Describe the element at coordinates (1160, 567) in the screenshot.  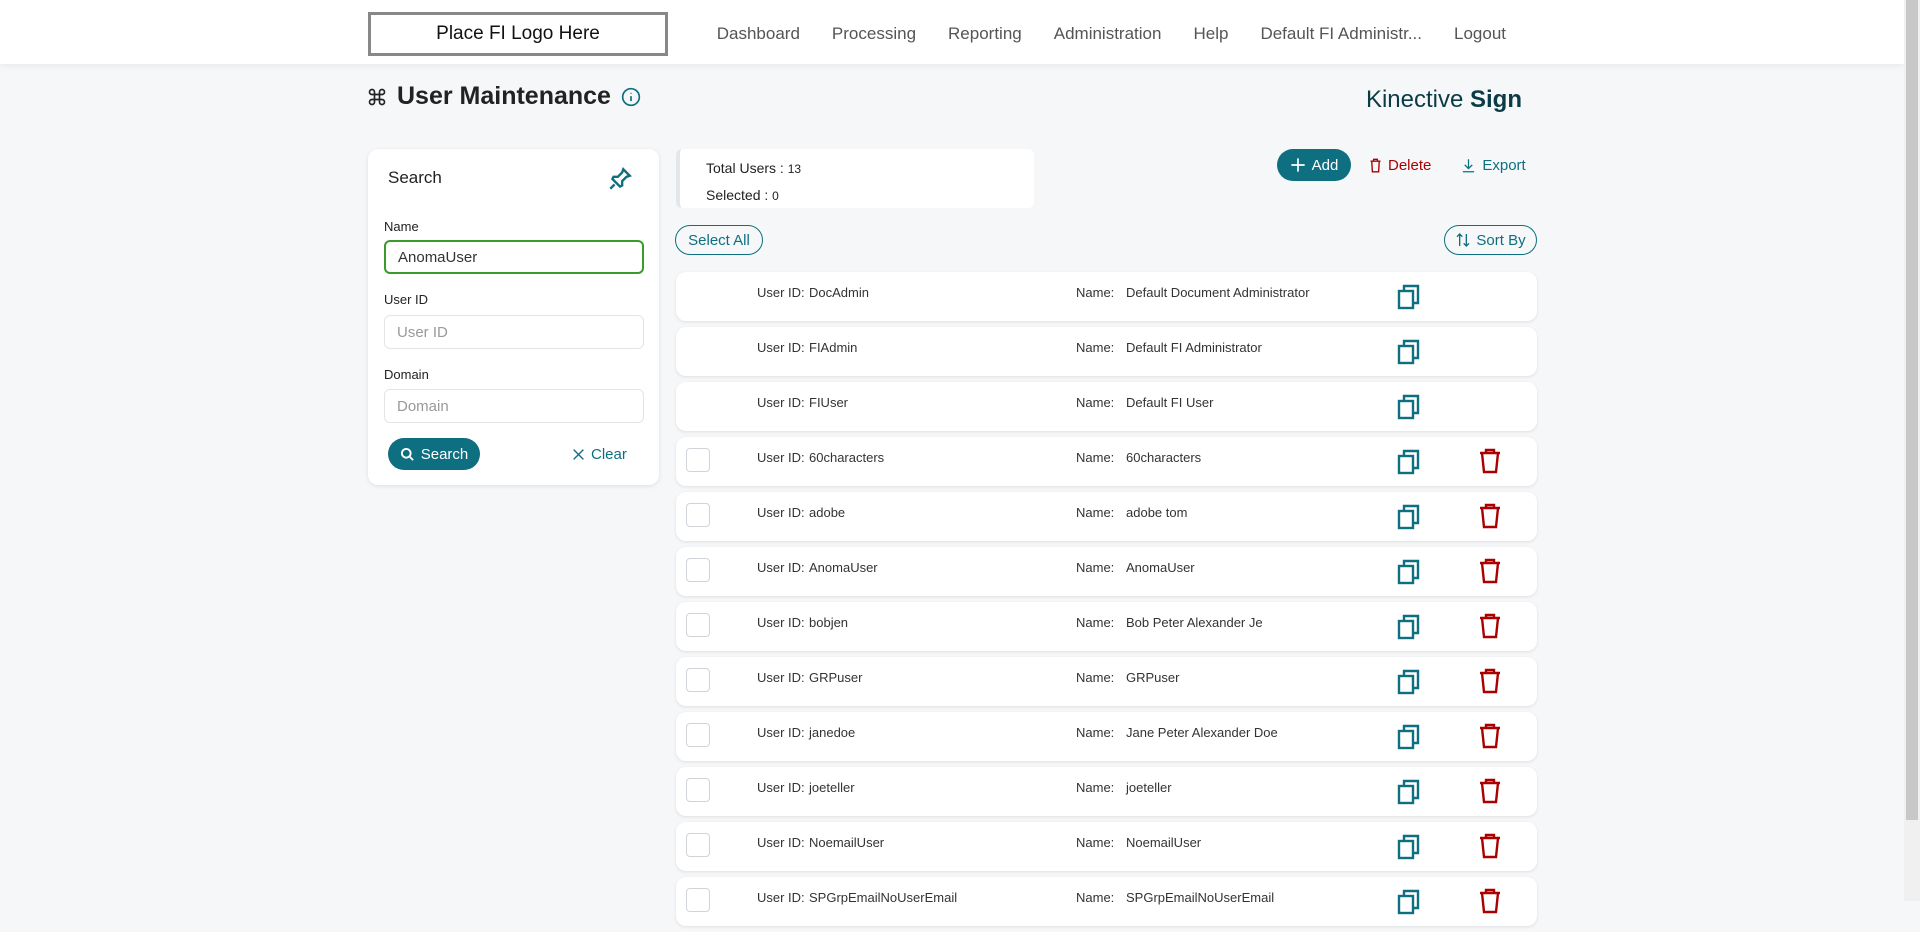
I see `name-value: AnomaUser` at that location.